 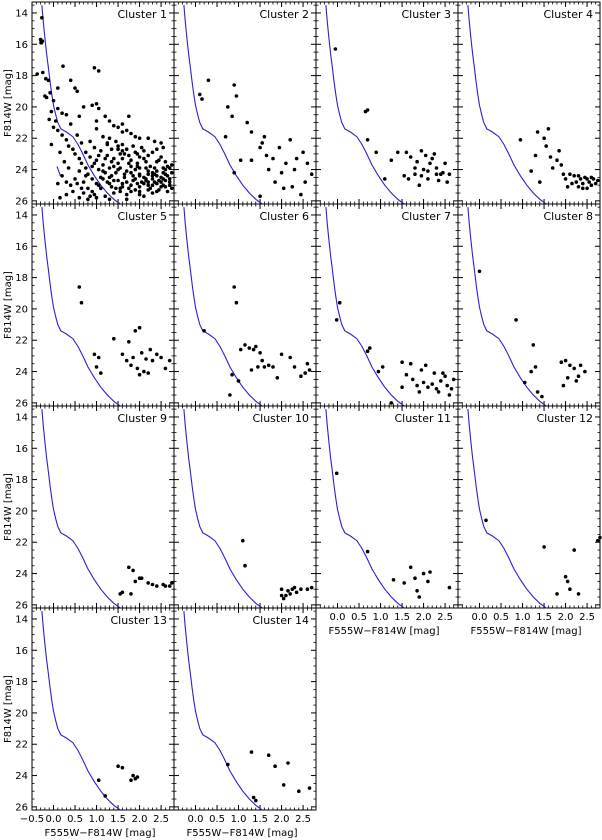 I want to click on y-tick-label: 26, so click(x=21, y=605).